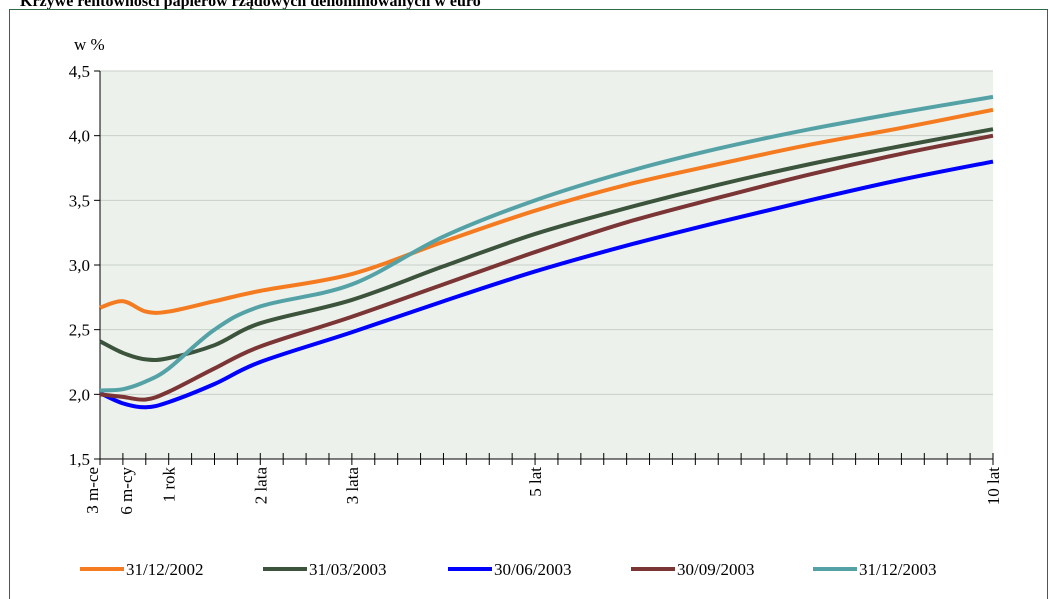  What do you see at coordinates (352, 486) in the screenshot?
I see `x-tick-label: 3 lata` at bounding box center [352, 486].